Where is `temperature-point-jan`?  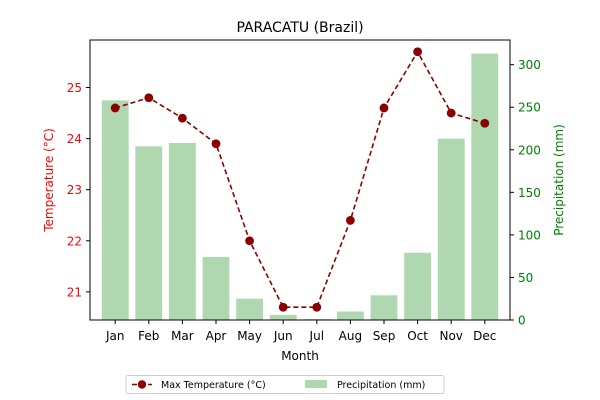
temperature-point-jan is located at coordinates (115, 108).